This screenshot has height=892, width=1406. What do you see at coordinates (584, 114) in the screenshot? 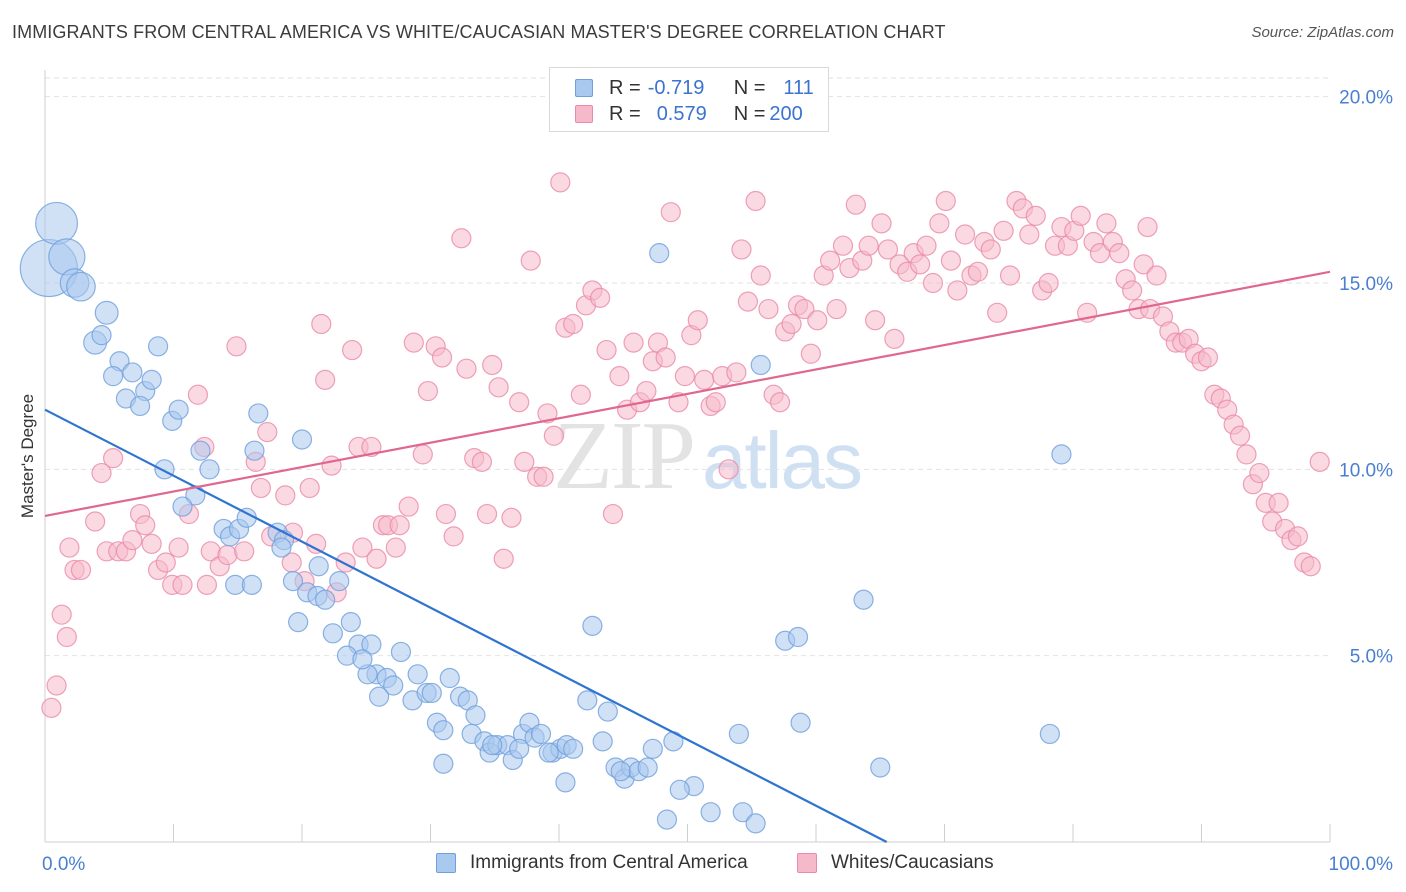
I see `legend-swatch-pink` at bounding box center [584, 114].